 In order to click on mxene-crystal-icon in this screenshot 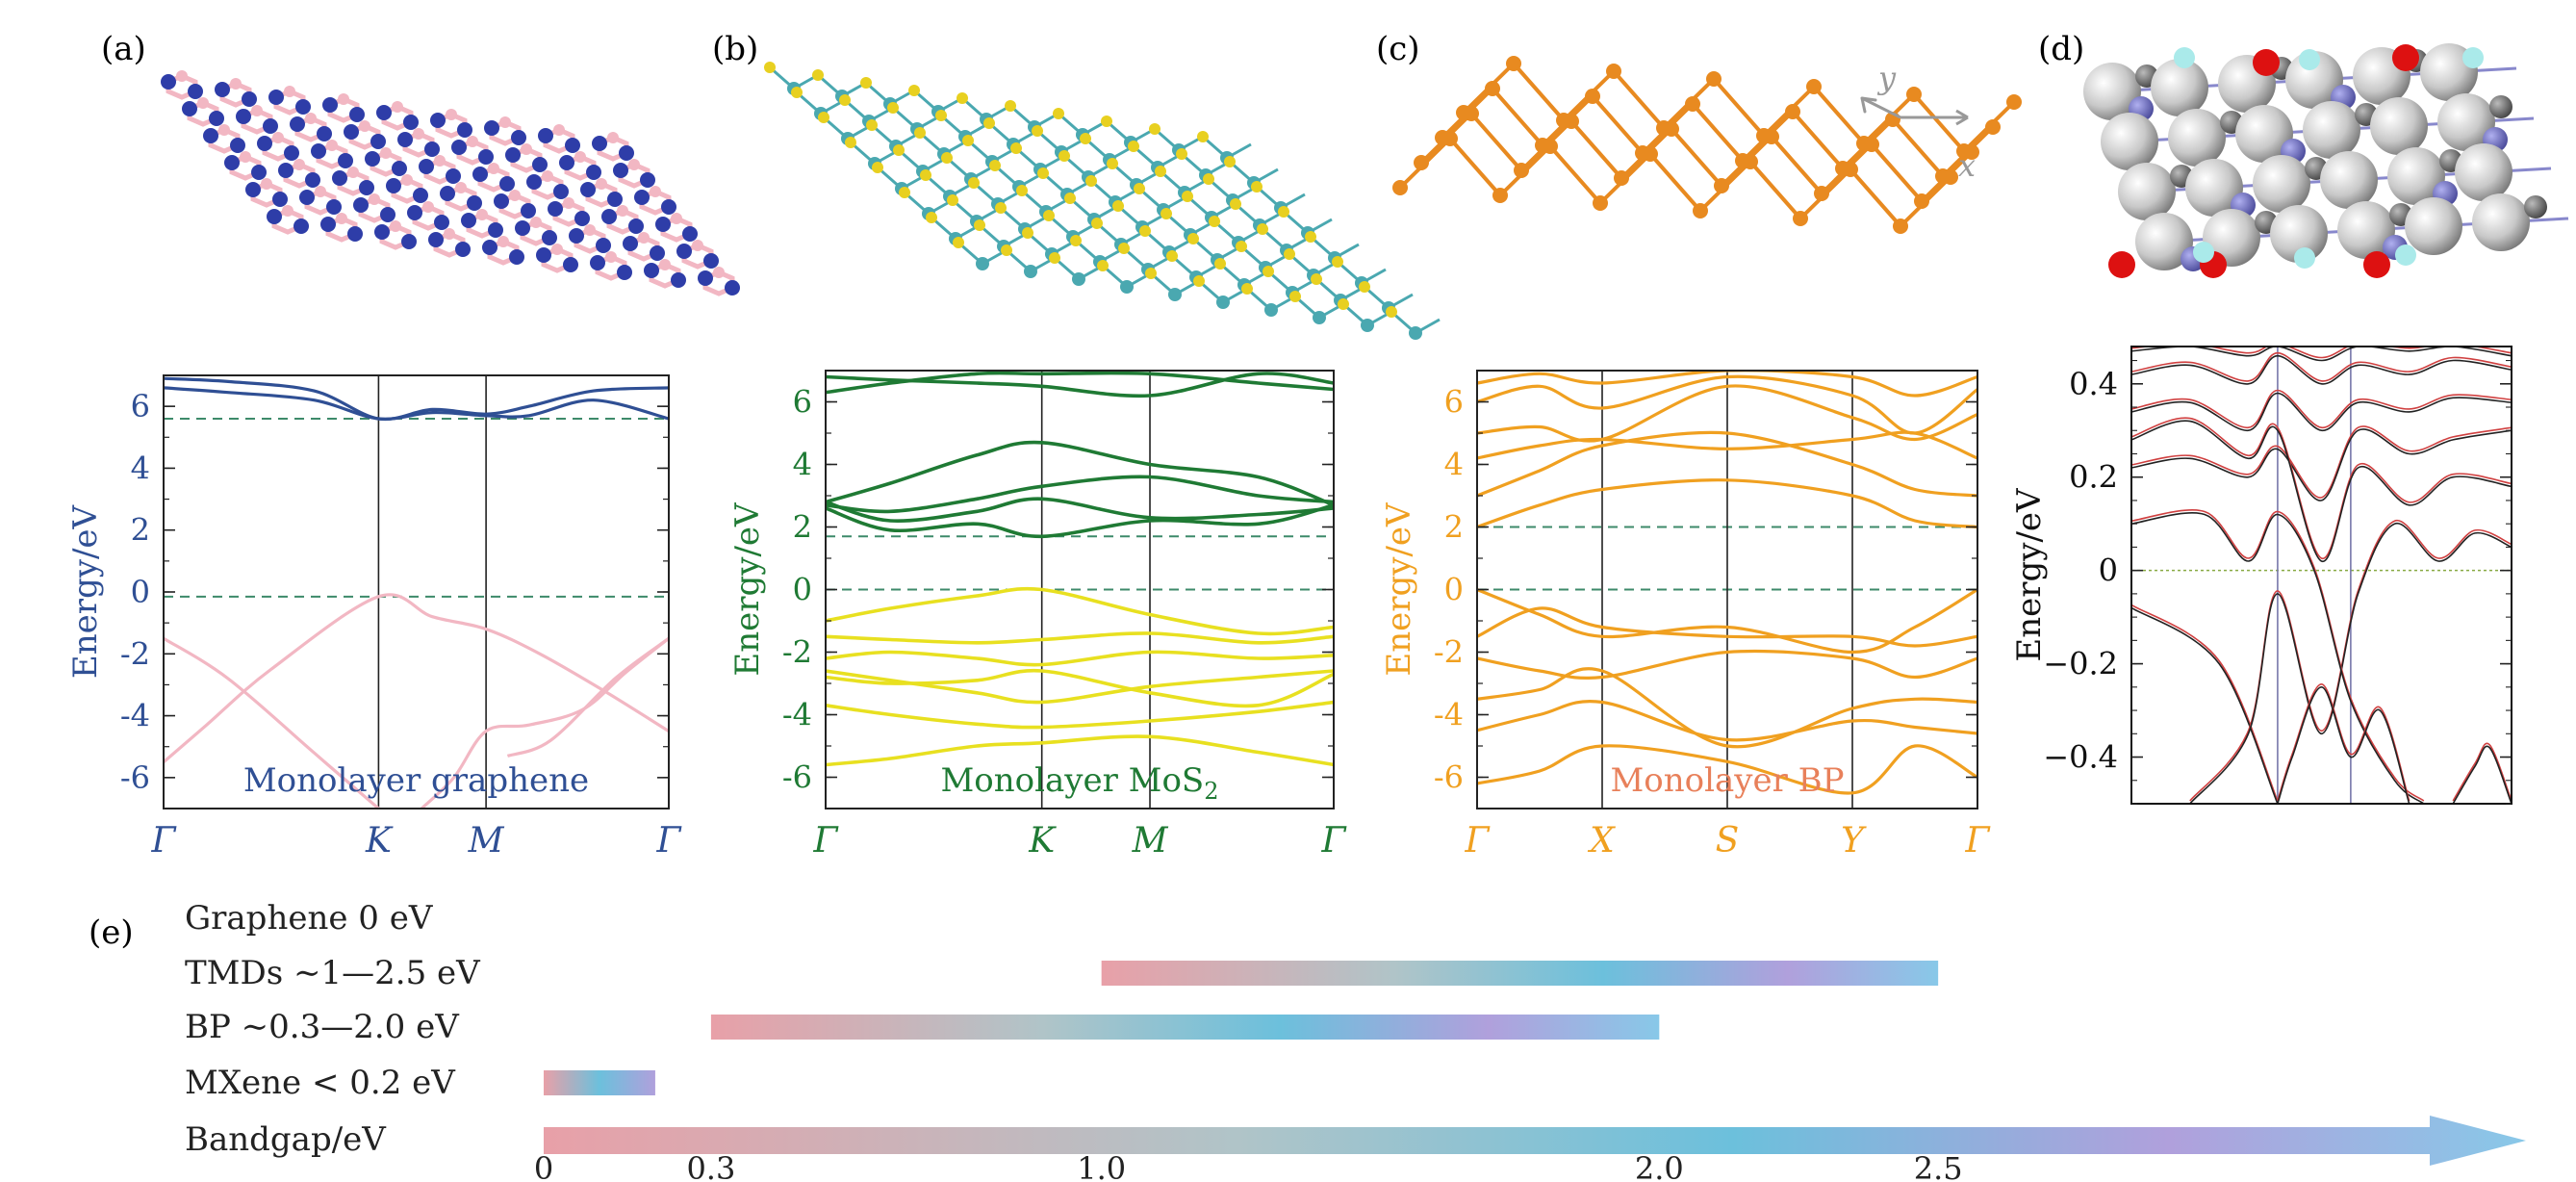, I will do `click(2326, 160)`.